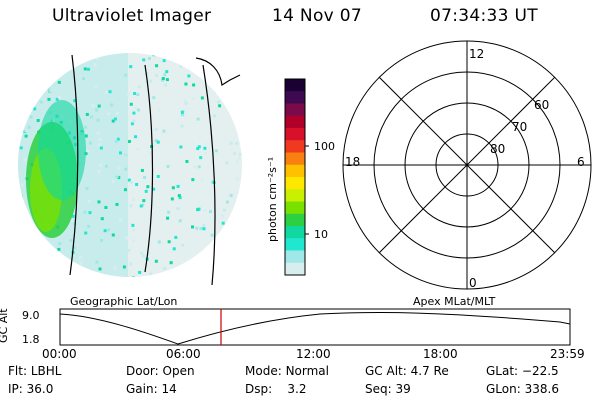  Describe the element at coordinates (473, 283) in the screenshot. I see `mlt-label-0: 0` at that location.